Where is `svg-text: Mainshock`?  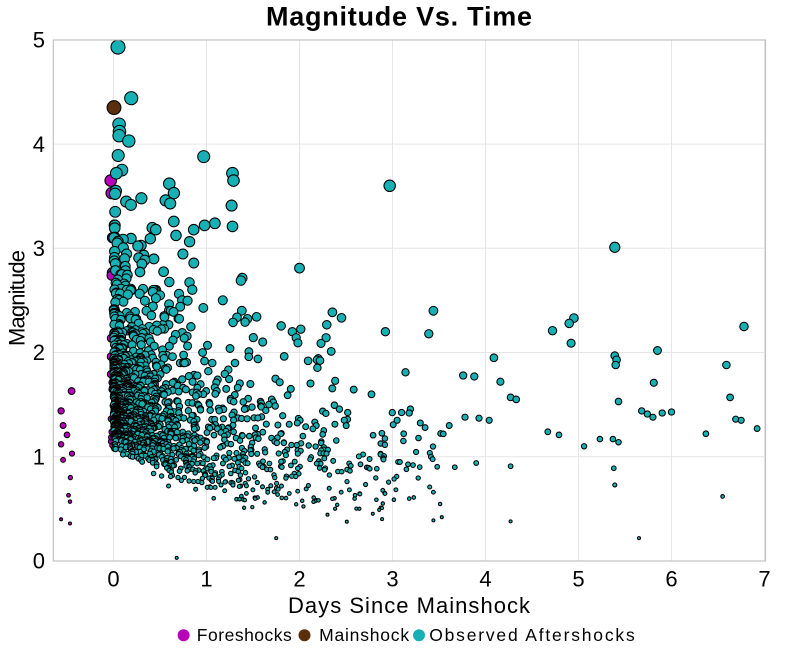 svg-text: Mainshock is located at coordinates (364, 635).